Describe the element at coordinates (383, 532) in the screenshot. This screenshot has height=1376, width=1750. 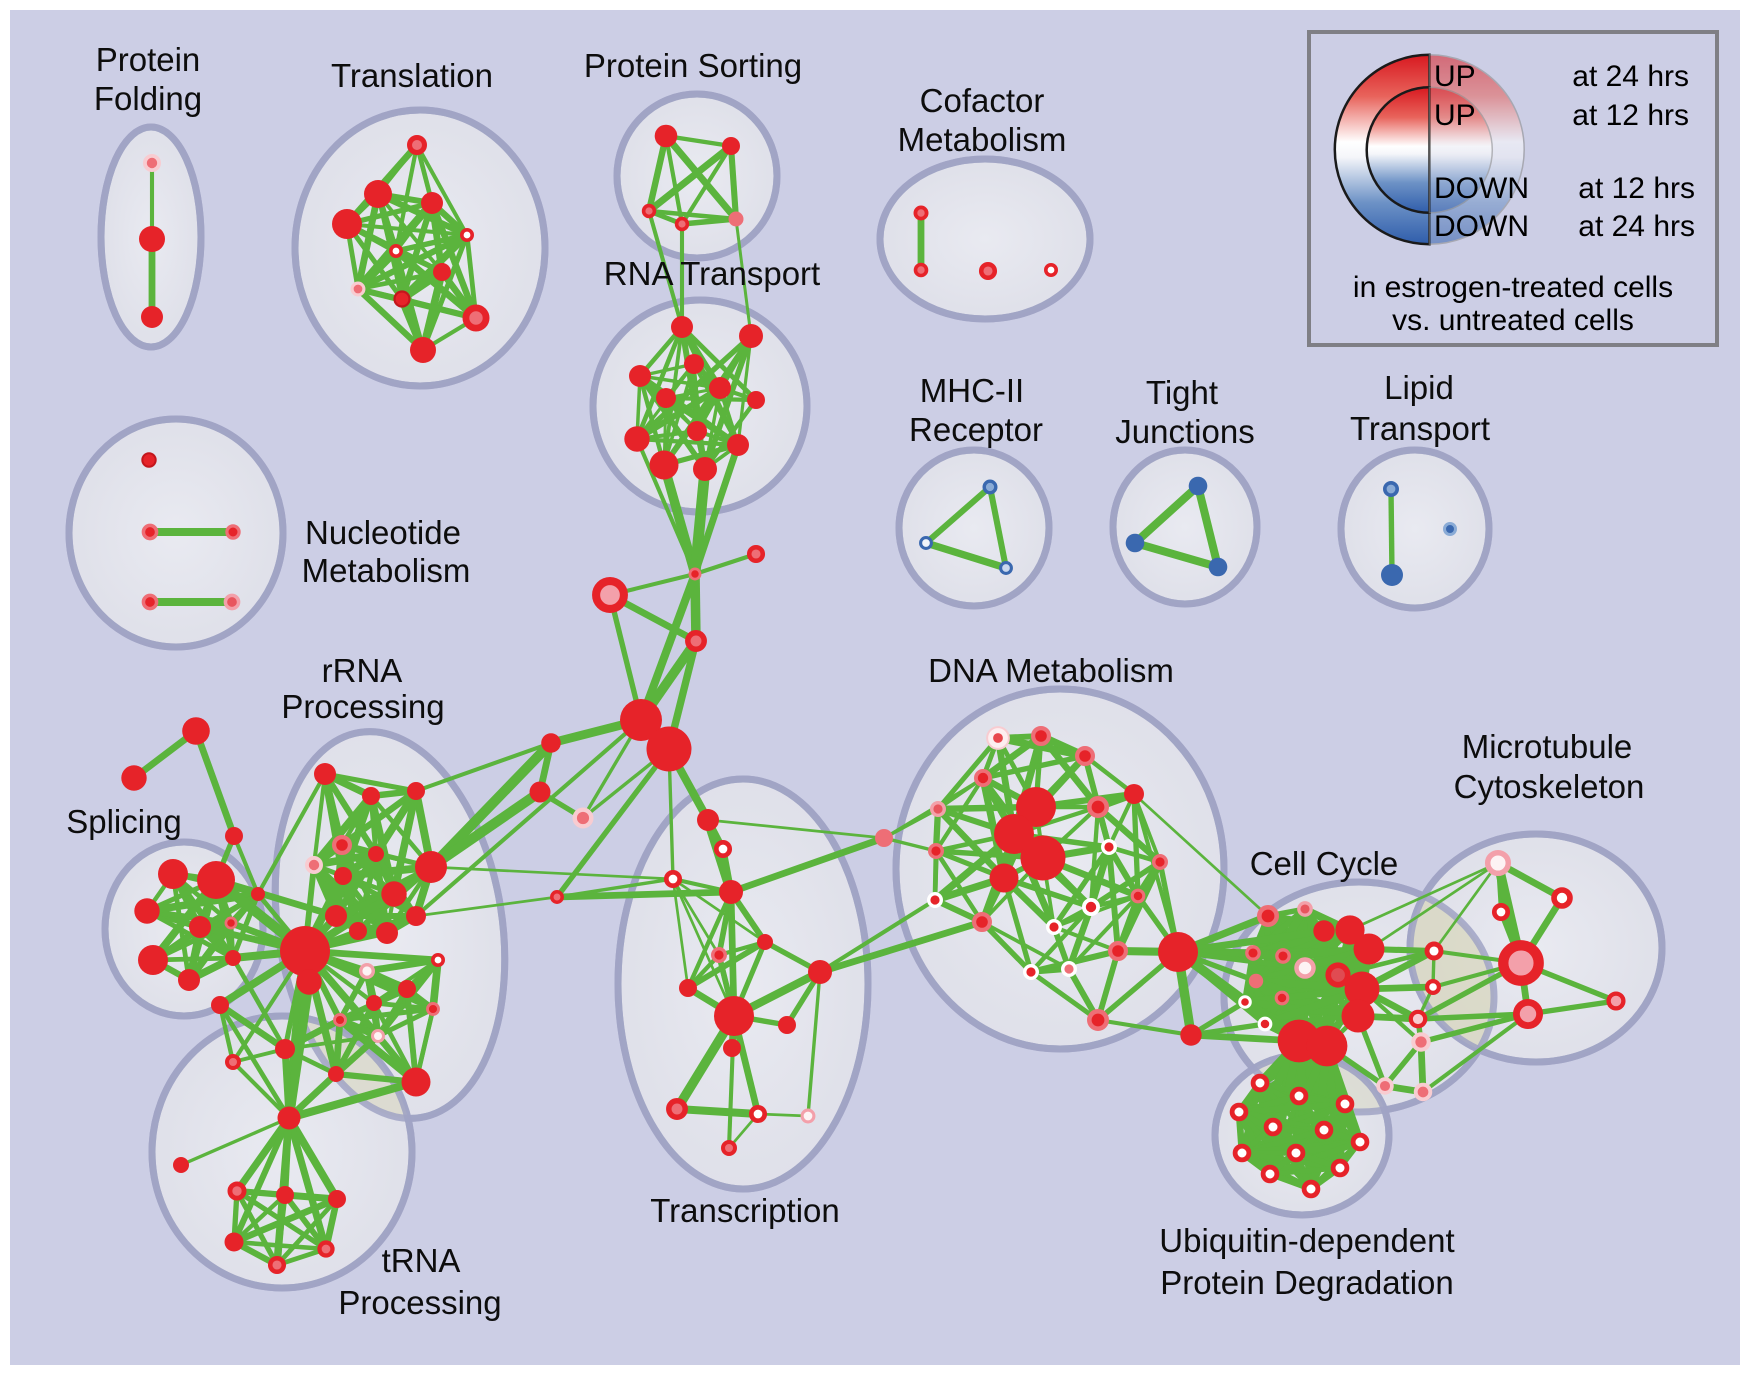
I see `svg-text: Nucleotide` at that location.